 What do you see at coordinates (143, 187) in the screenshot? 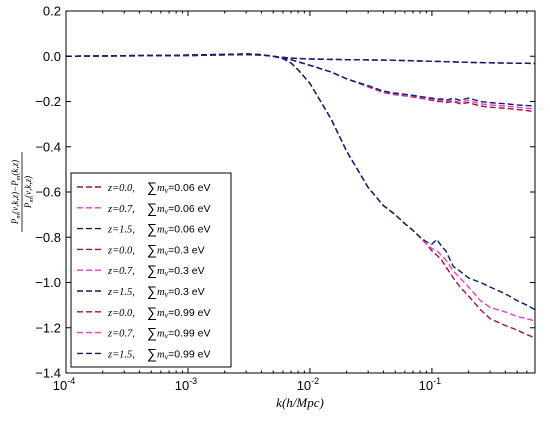
I see `legend-entry-1: z=0.0, ∑mν=0.06 eV` at bounding box center [143, 187].